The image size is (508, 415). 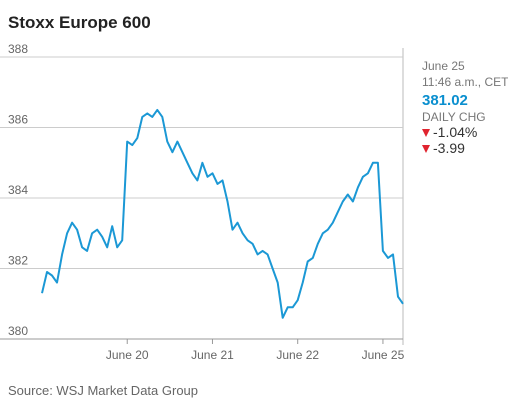 What do you see at coordinates (297, 355) in the screenshot?
I see `x-tick-label: June 22` at bounding box center [297, 355].